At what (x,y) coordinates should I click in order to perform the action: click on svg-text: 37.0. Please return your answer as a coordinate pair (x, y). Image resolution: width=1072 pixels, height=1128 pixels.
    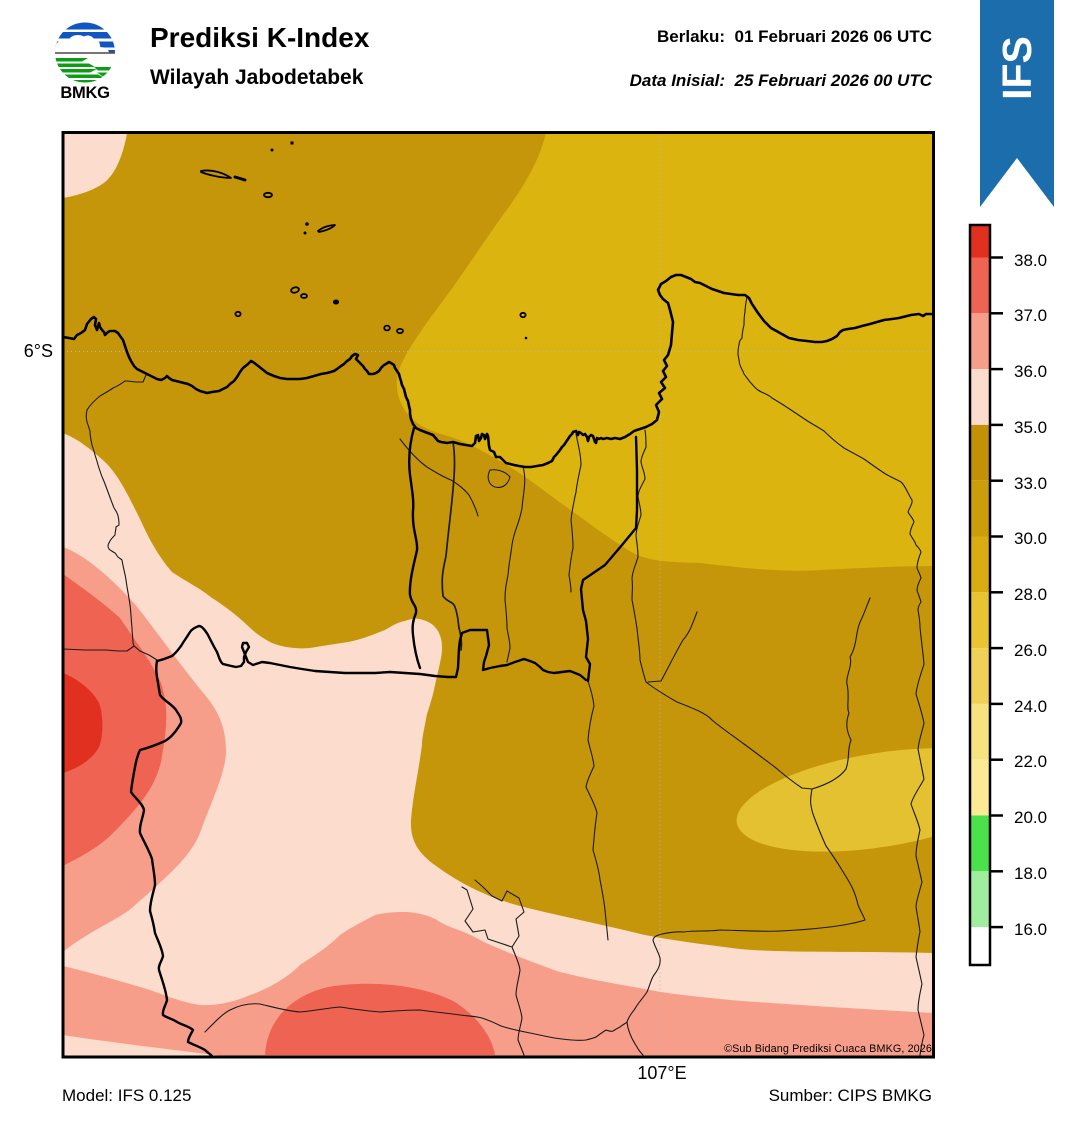
    Looking at the image, I should click on (1030, 315).